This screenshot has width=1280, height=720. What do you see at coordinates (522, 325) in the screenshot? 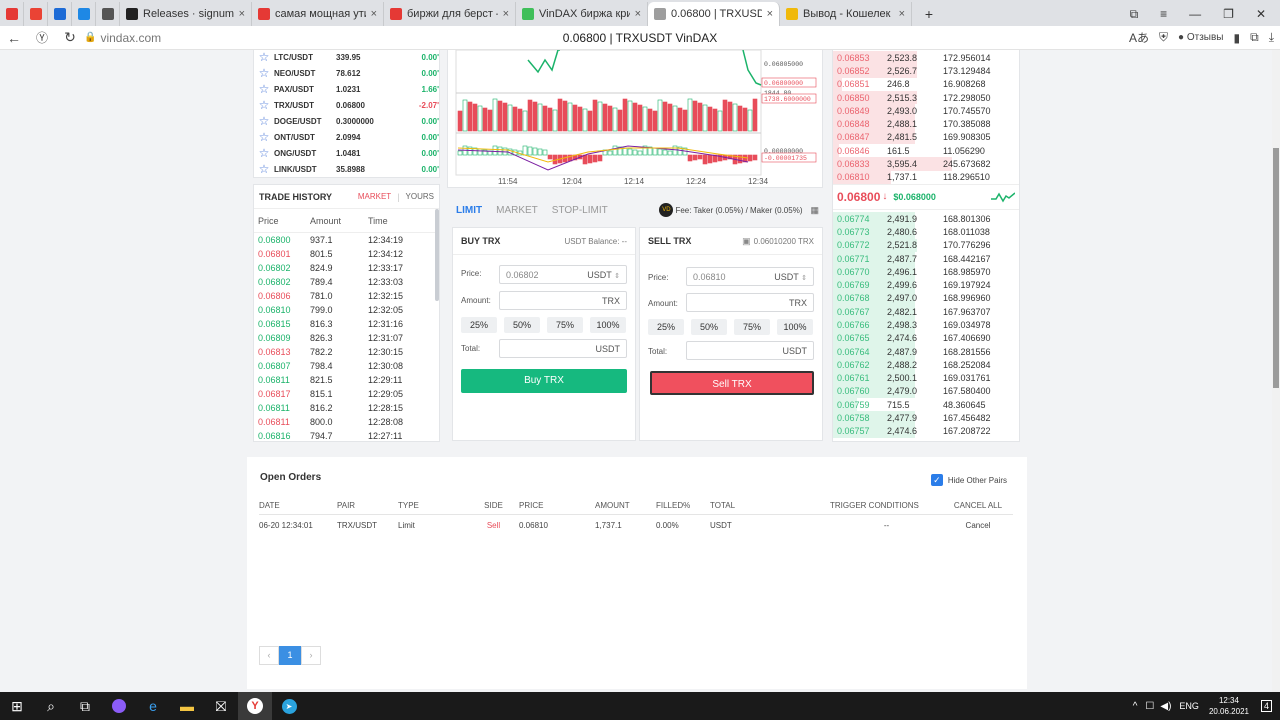
I see `buy-percent-button: 50%` at bounding box center [522, 325].